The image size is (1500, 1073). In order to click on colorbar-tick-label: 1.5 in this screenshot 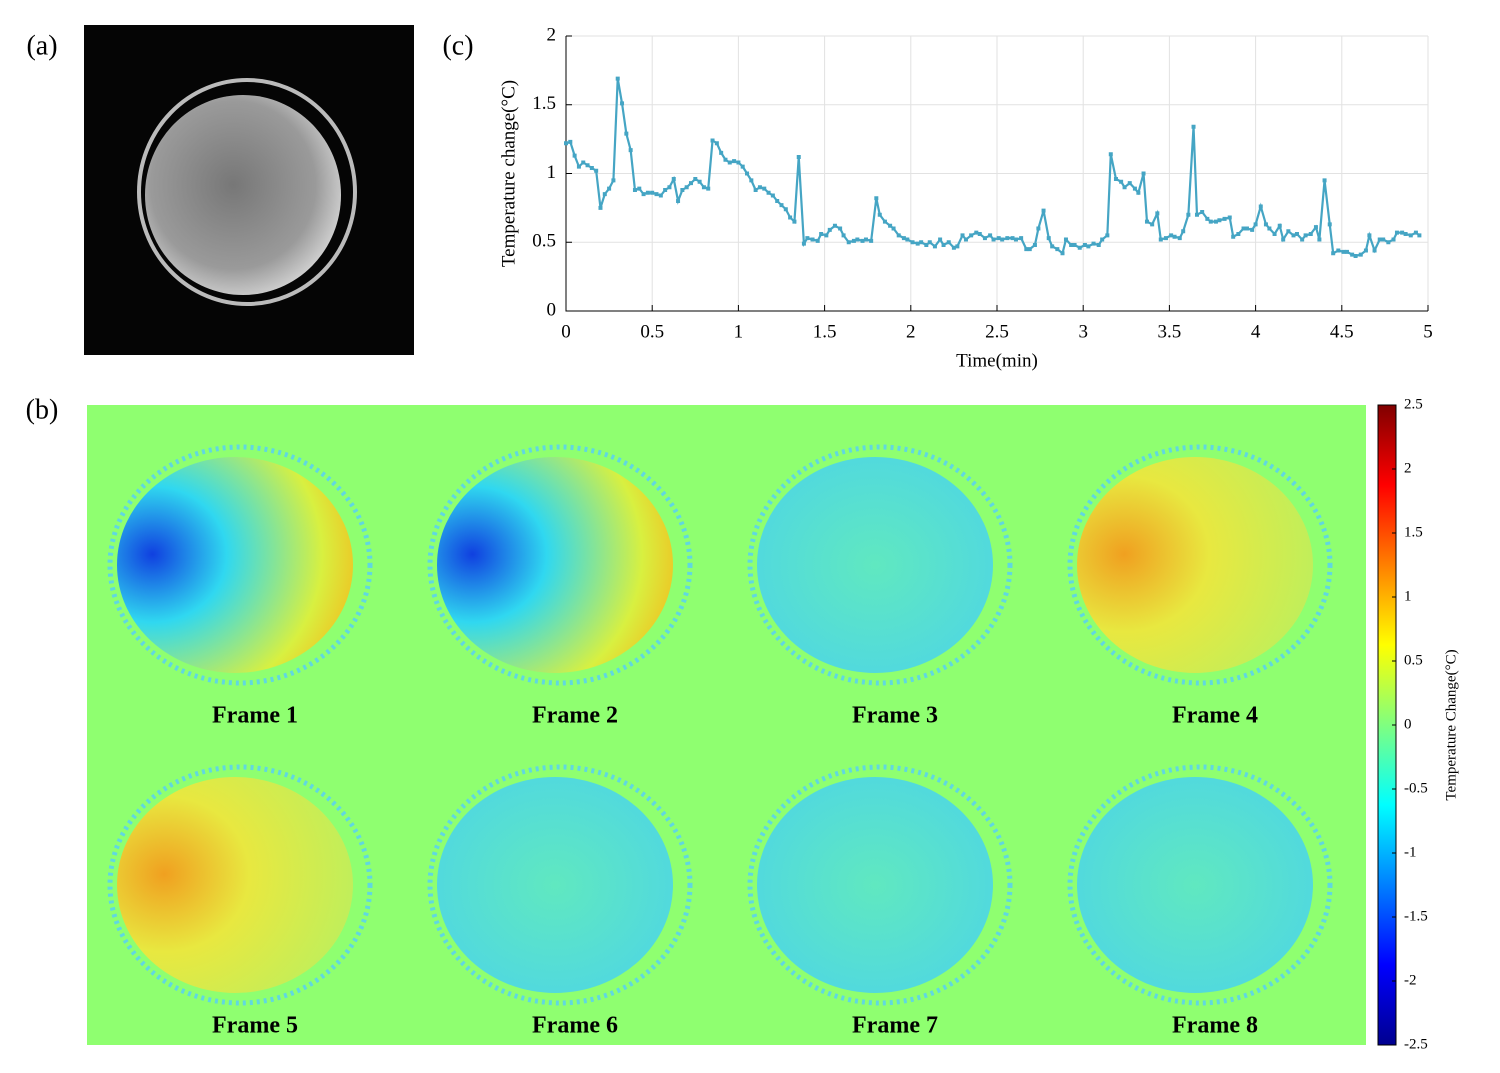, I will do `click(1413, 532)`.